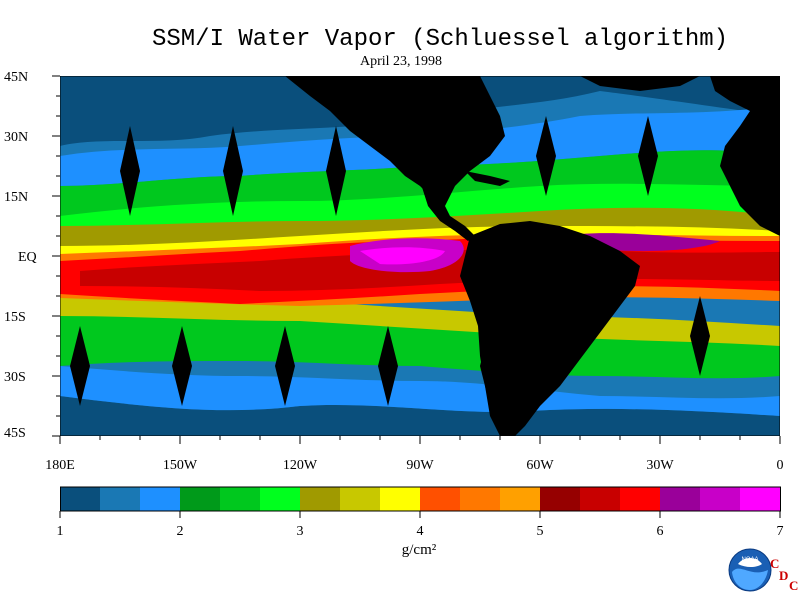  Describe the element at coordinates (750, 570) in the screenshot. I see `noaa-logo: NOAA` at that location.